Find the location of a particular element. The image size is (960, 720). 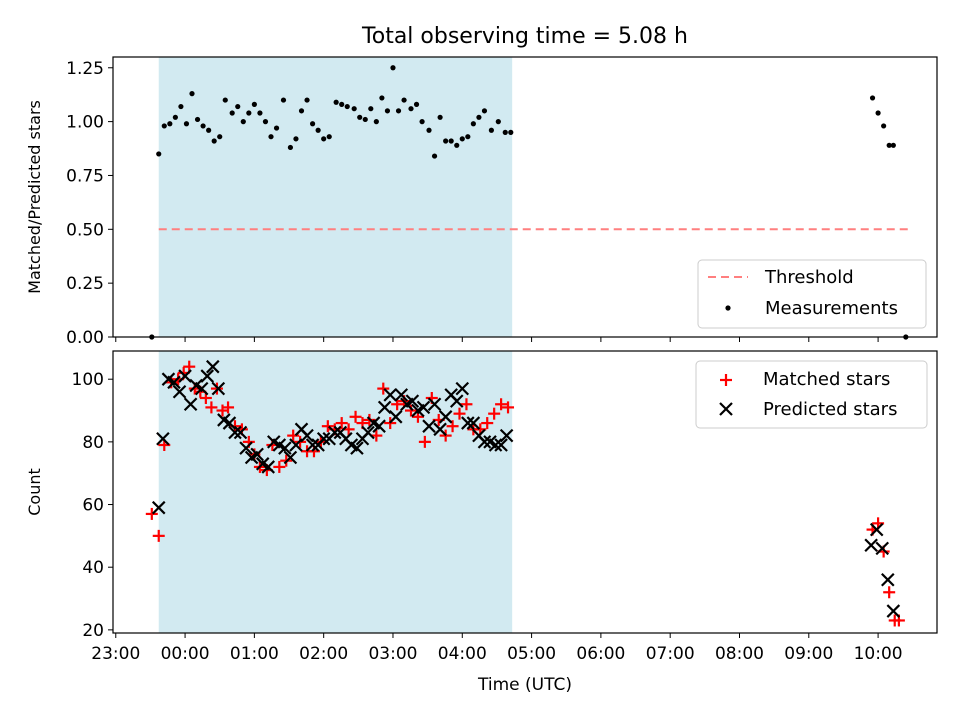

count-x-axis-label: Time (UTC) is located at coordinates (524, 685).